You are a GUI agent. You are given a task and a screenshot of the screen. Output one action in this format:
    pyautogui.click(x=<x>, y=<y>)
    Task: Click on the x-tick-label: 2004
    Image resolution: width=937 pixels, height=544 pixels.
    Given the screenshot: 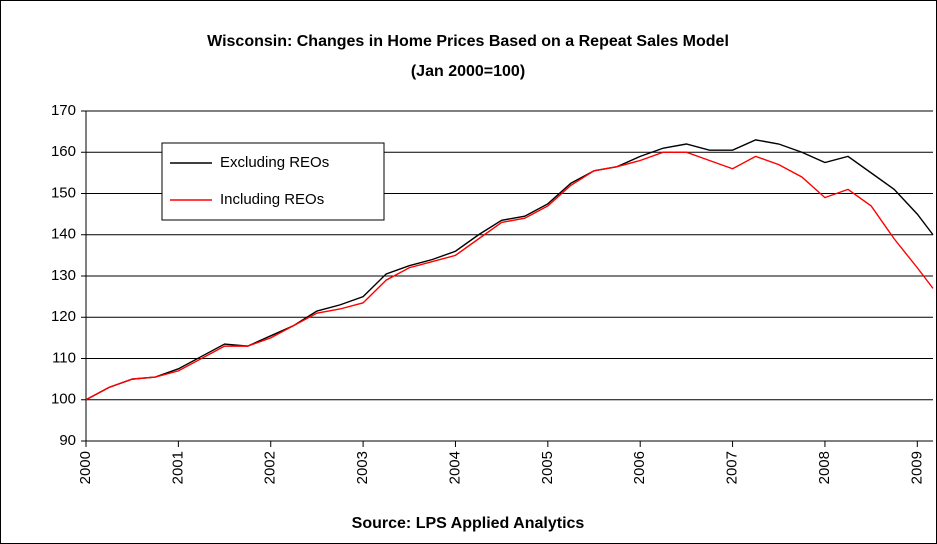 What is the action you would take?
    pyautogui.click(x=454, y=467)
    